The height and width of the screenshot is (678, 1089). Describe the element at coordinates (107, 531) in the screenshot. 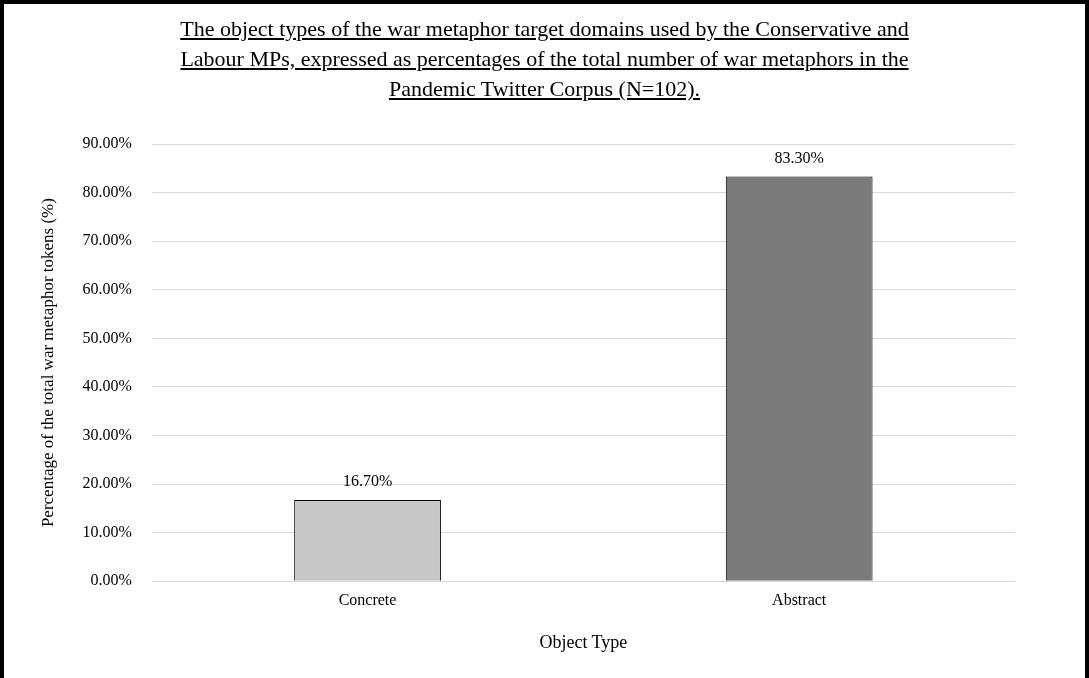

I see `y-tick-label: 10.00%` at that location.